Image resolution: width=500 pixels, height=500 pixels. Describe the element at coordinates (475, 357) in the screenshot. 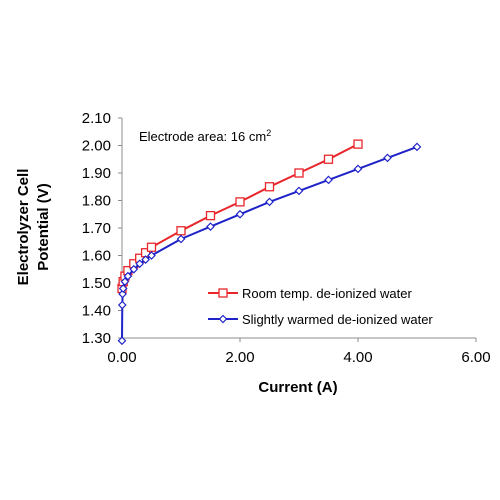

I see `x-tick-label: 6.00` at that location.